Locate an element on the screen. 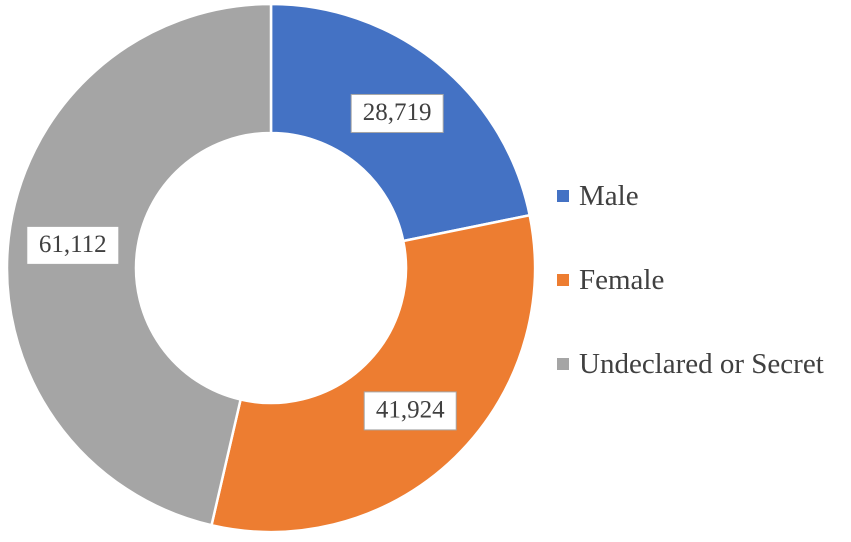 The image size is (851, 542). data-label-female: 41,924 is located at coordinates (410, 411).